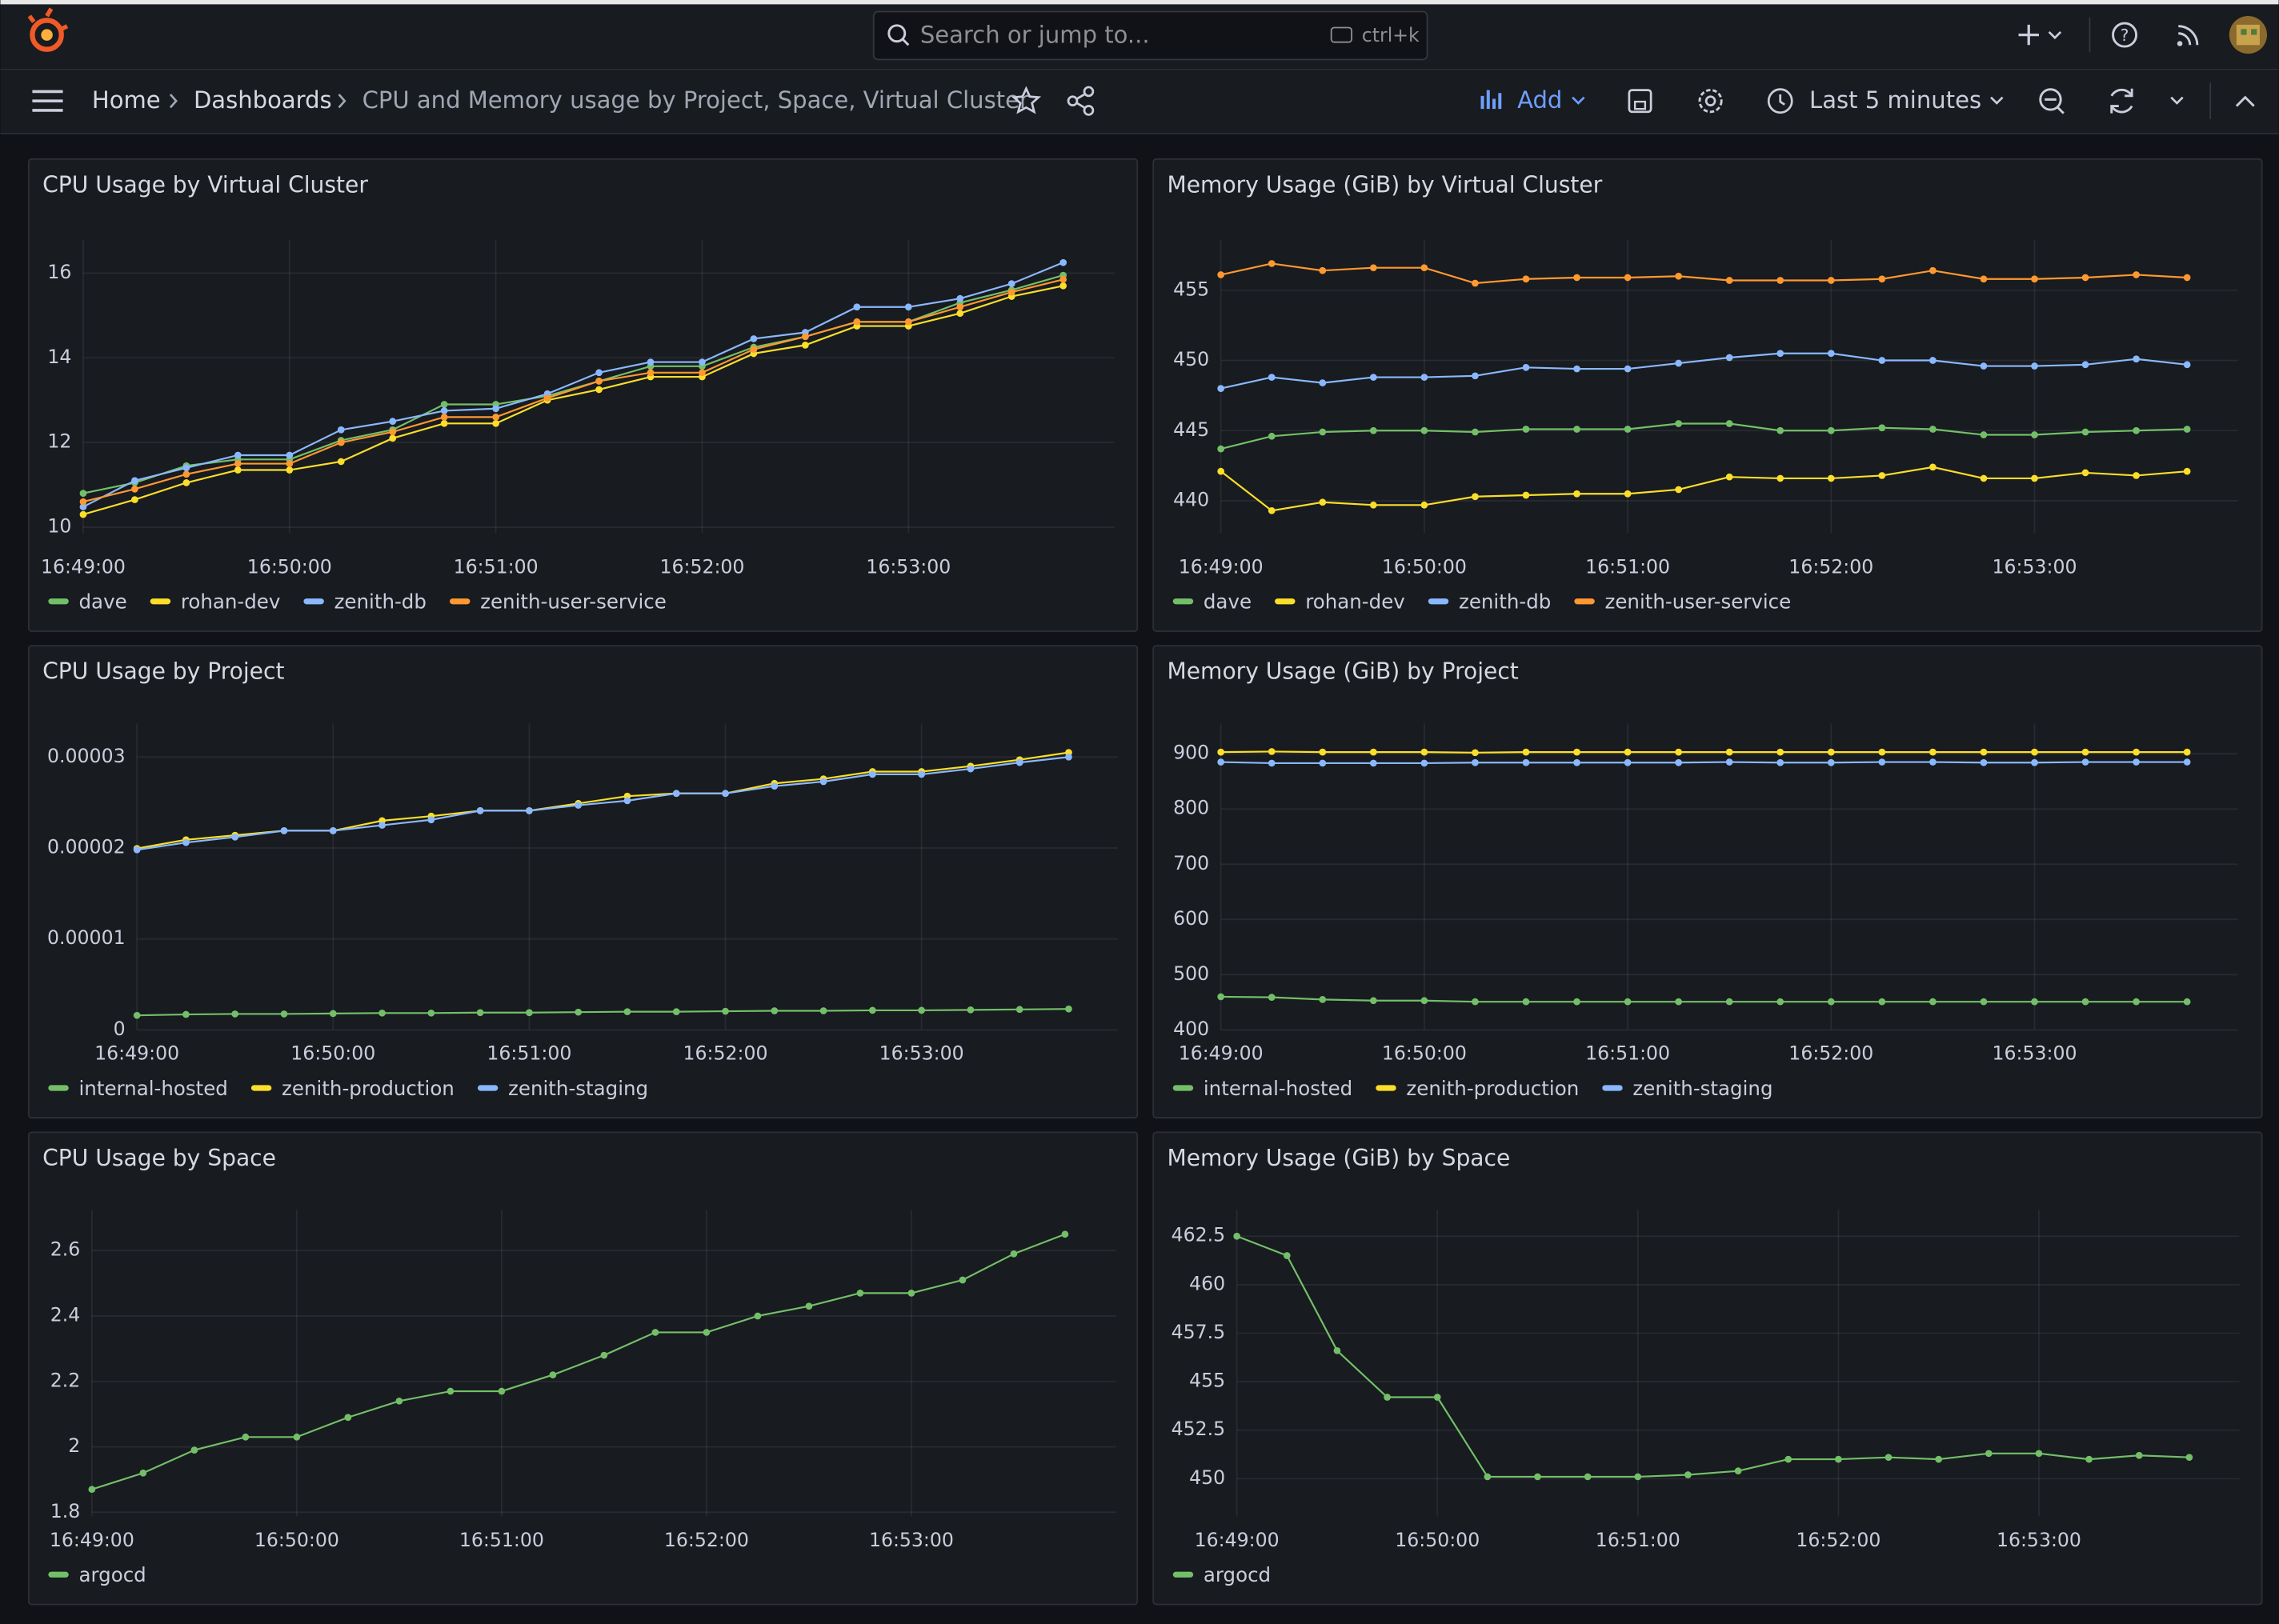 This screenshot has height=1624, width=2279. What do you see at coordinates (263, 100) in the screenshot?
I see `breadcrumb-dashboards: Dashboards` at bounding box center [263, 100].